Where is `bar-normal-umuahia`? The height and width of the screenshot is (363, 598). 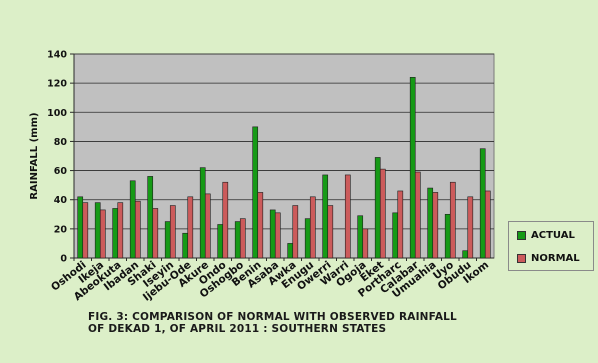
bar-normal-umuahia is located at coordinates (435, 225).